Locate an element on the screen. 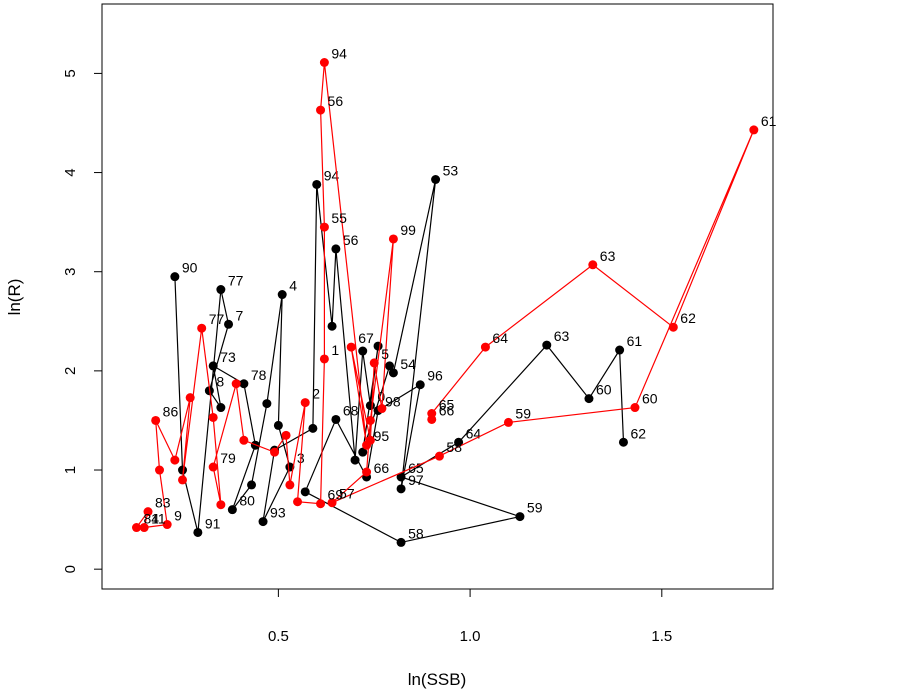 The height and width of the screenshot is (692, 903). point-label: 66 is located at coordinates (382, 468).